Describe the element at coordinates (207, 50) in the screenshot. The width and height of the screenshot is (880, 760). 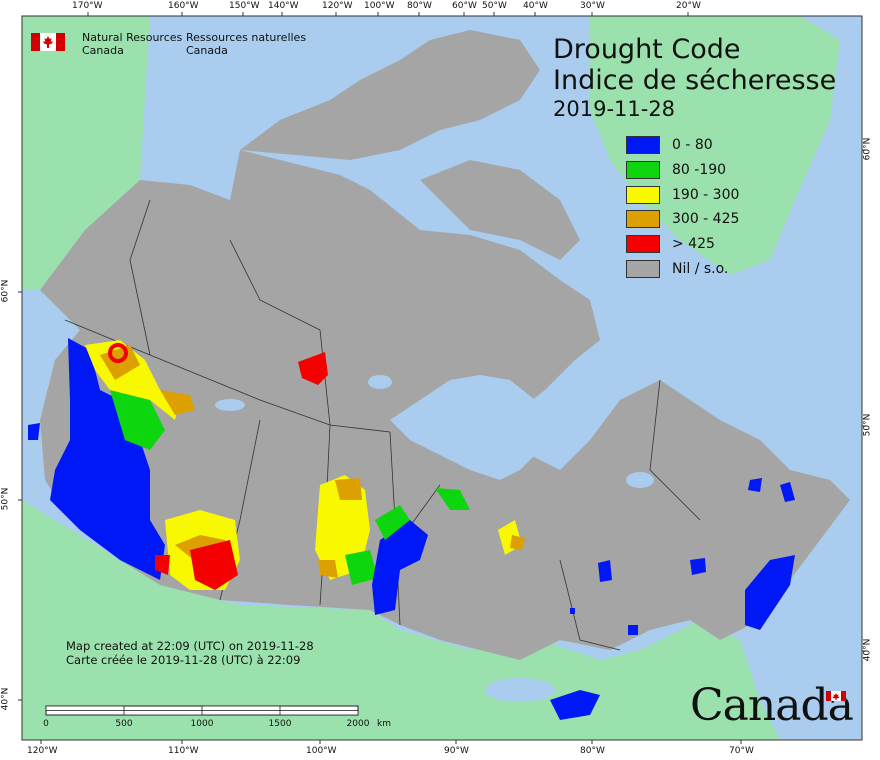
I see `org-name-fr-line: Canada` at that location.